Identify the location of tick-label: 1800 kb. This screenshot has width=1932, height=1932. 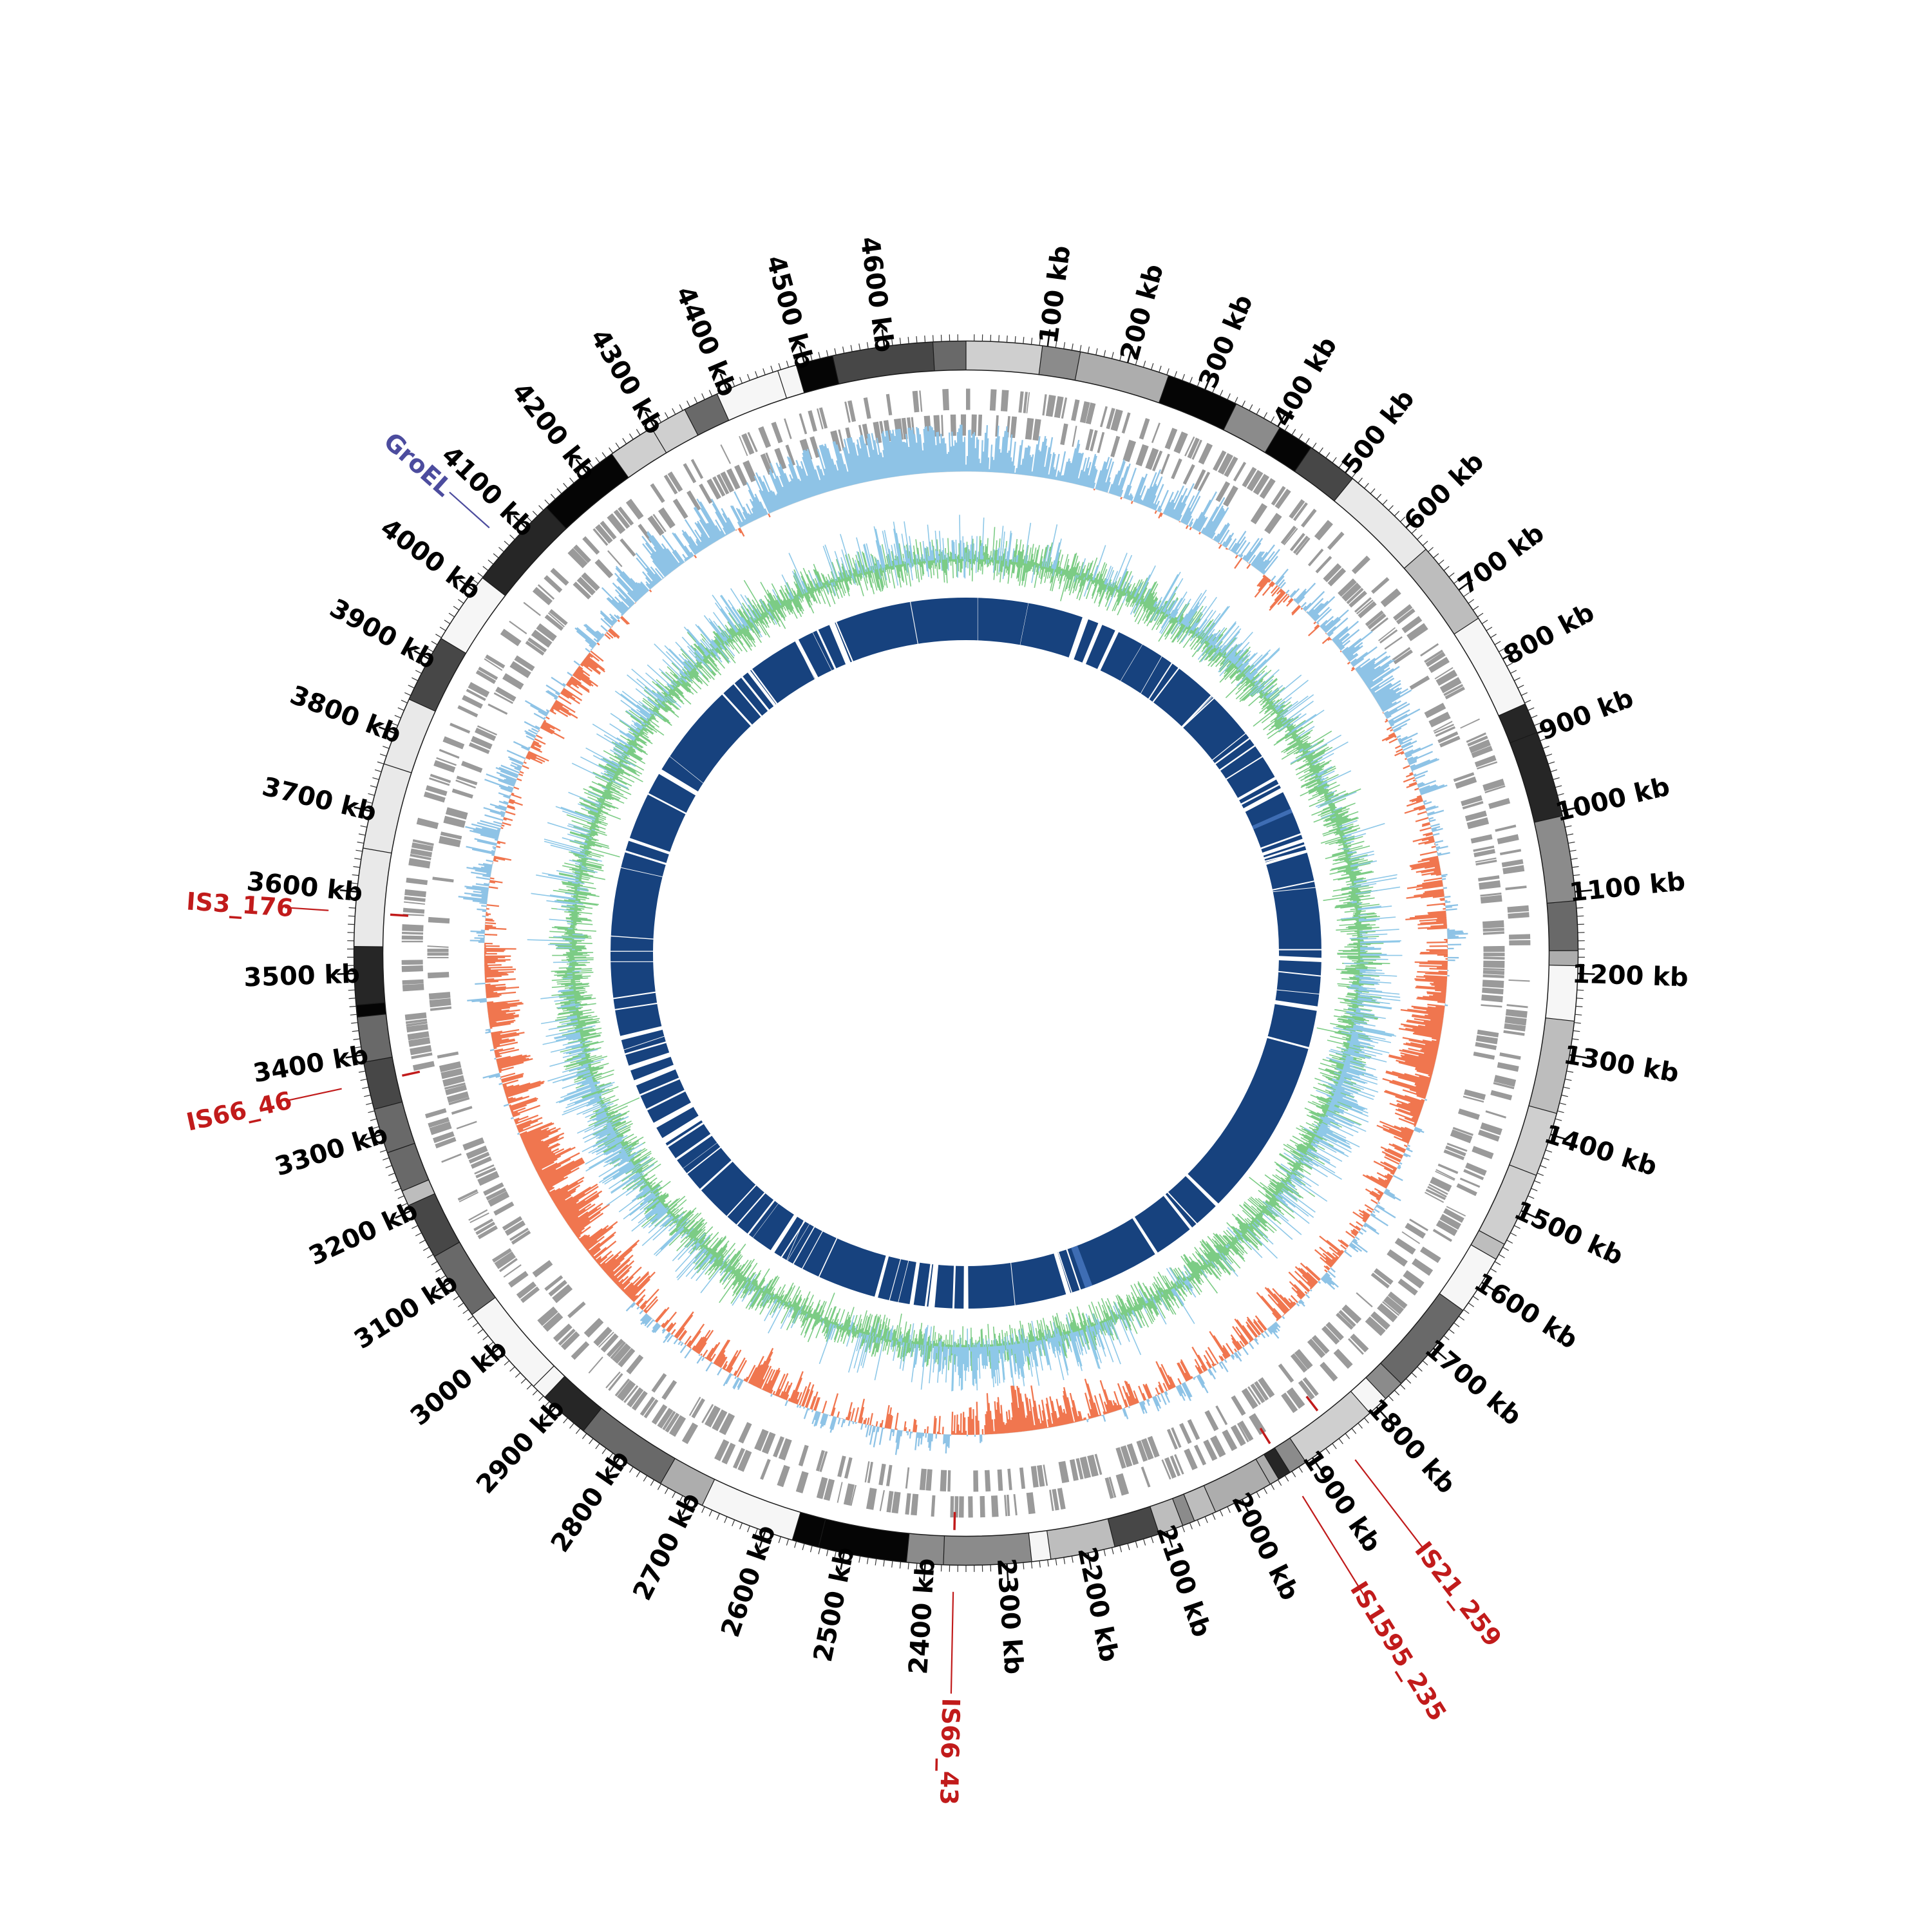
(1411, 1447).